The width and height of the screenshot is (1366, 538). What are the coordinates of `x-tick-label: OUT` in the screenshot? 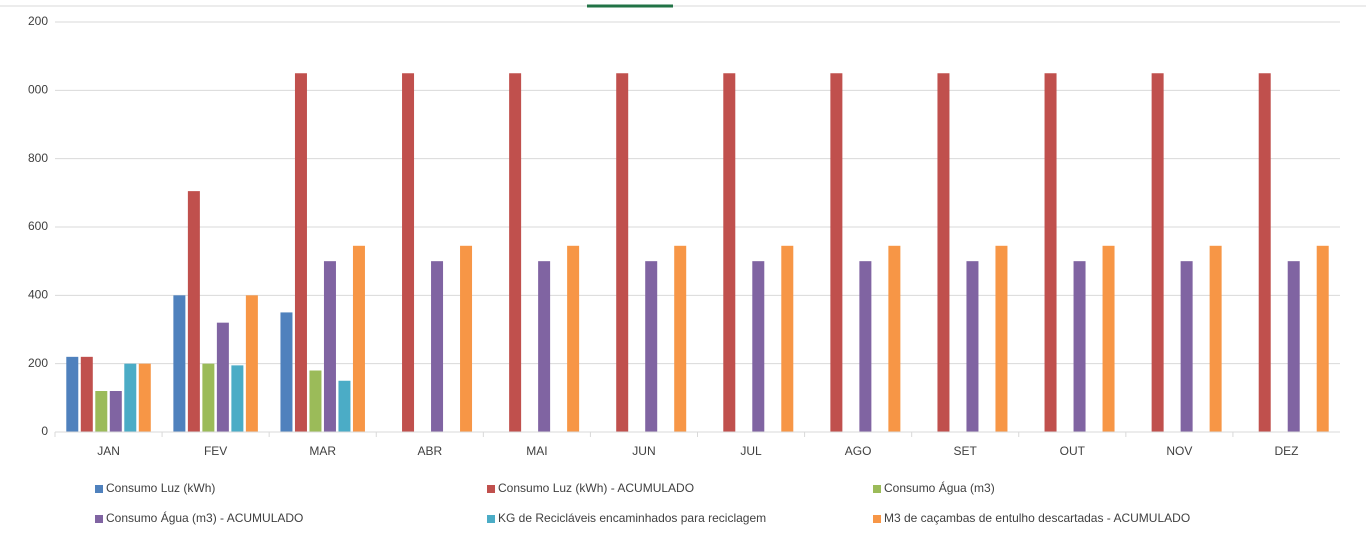 It's located at (1073, 451).